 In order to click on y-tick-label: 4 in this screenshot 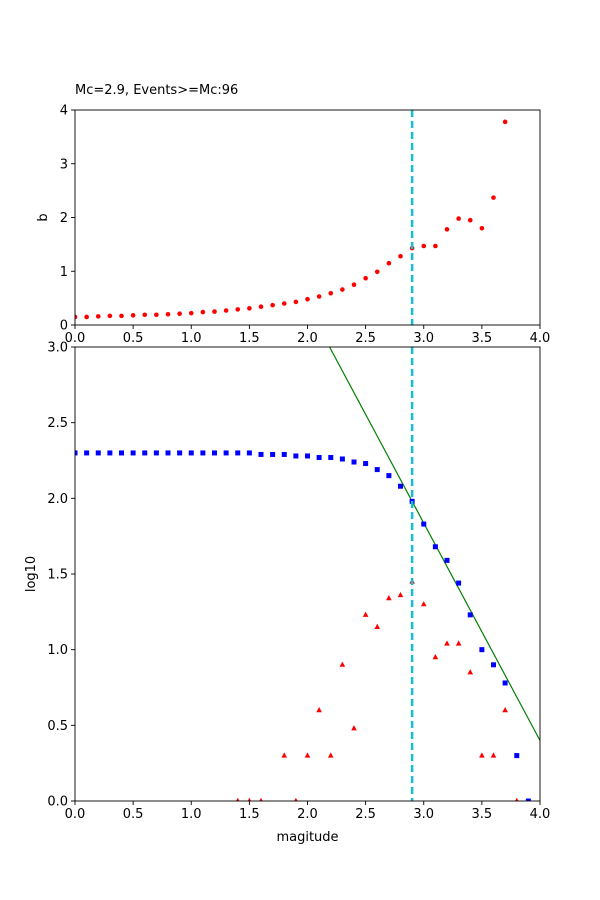, I will do `click(64, 111)`.